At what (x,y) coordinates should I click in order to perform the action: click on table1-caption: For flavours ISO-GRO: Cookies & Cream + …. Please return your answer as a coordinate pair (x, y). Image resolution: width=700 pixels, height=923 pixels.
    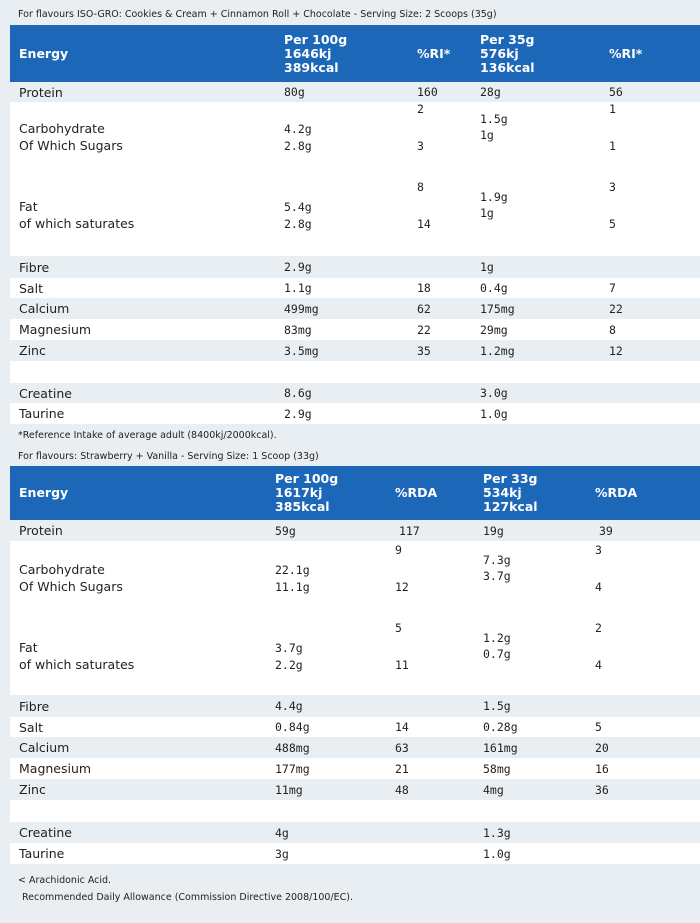
    Looking at the image, I should click on (257, 14).